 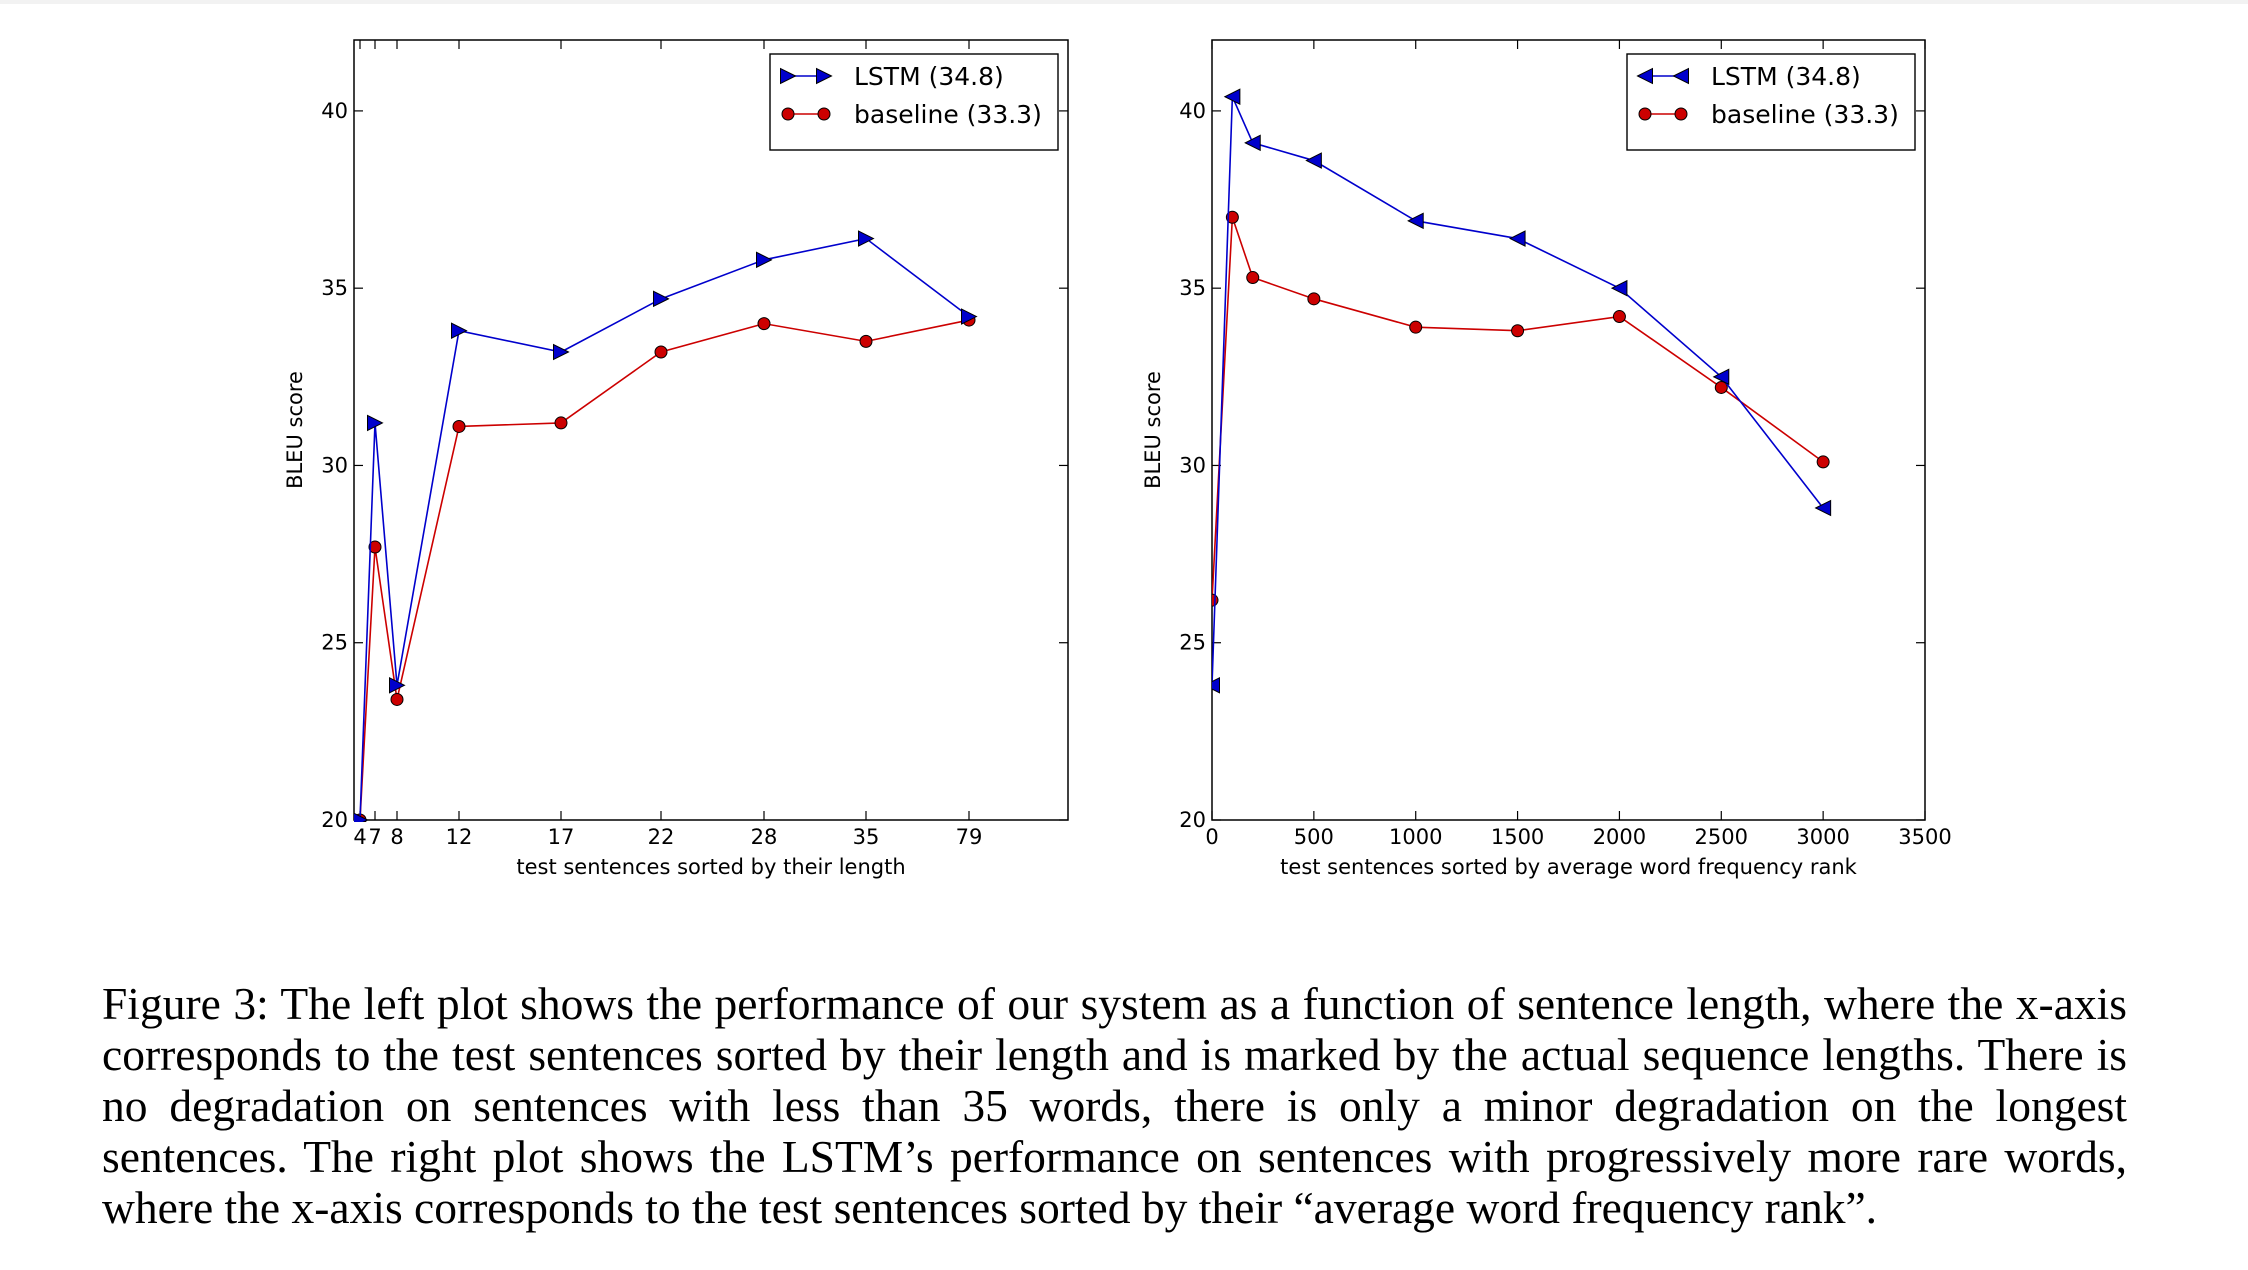 I want to click on right-y-tick-label: 35, so click(x=1192, y=288).